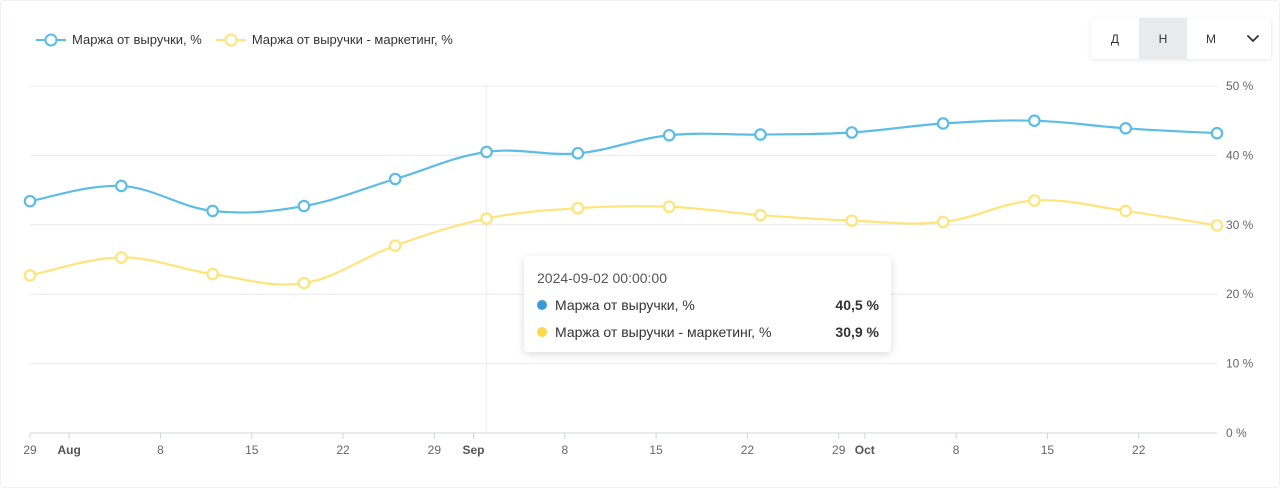 Image resolution: width=1280 pixels, height=488 pixels. Describe the element at coordinates (1240, 294) in the screenshot. I see `y-tick-label: 20 %` at that location.